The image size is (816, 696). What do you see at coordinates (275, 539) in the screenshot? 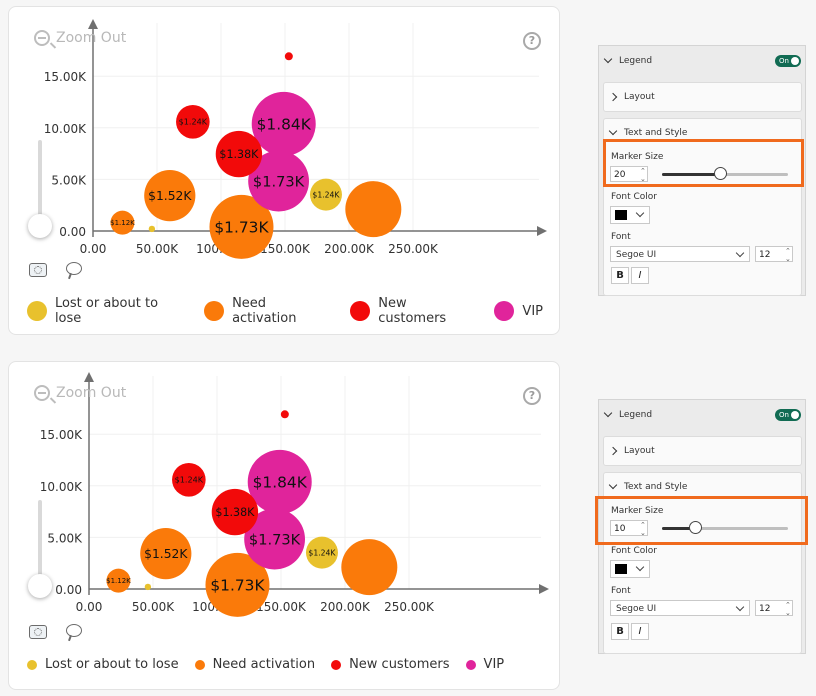
I see `bubble-label: $1.73K` at bounding box center [275, 539].